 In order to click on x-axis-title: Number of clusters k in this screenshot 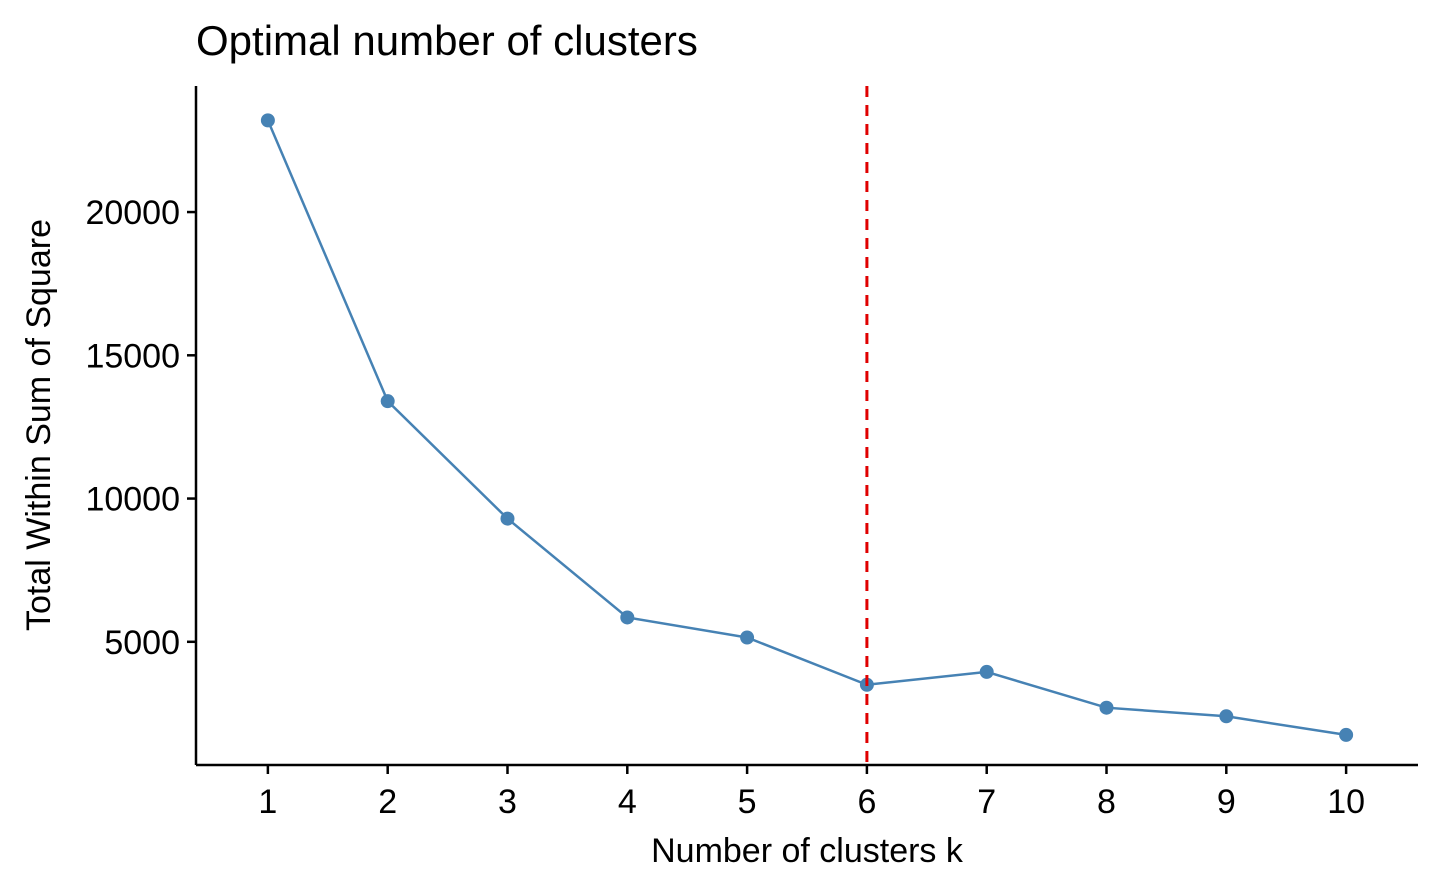, I will do `click(807, 851)`.